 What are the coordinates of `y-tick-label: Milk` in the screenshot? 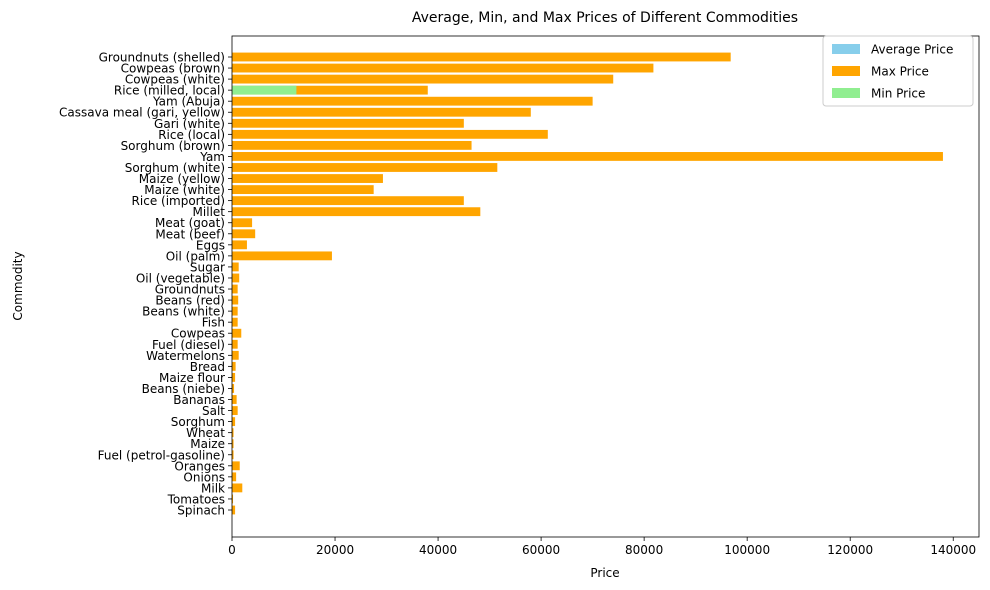 It's located at (213, 488).